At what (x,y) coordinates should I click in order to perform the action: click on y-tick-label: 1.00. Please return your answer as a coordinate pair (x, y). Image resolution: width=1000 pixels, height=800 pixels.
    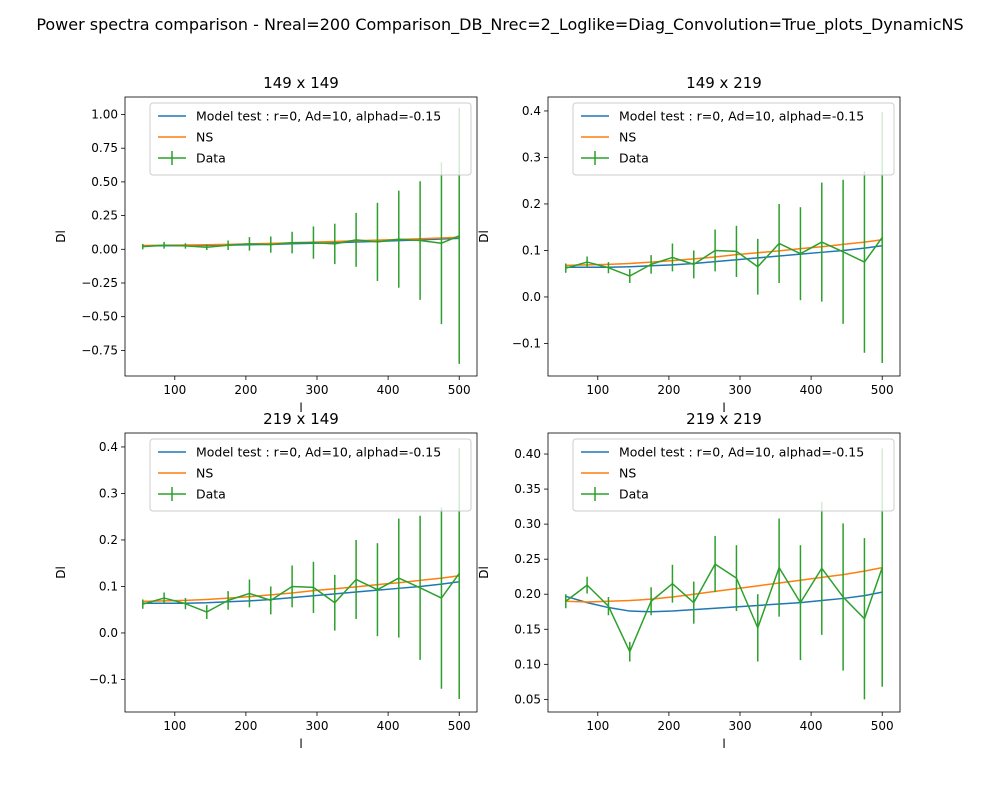
    Looking at the image, I should click on (104, 115).